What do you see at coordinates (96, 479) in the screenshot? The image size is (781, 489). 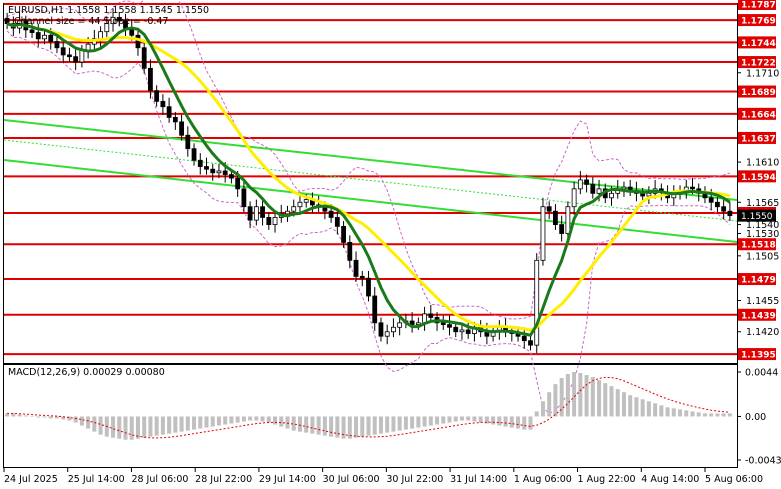 I see `time-tick-label: 25 Jul 14:00` at bounding box center [96, 479].